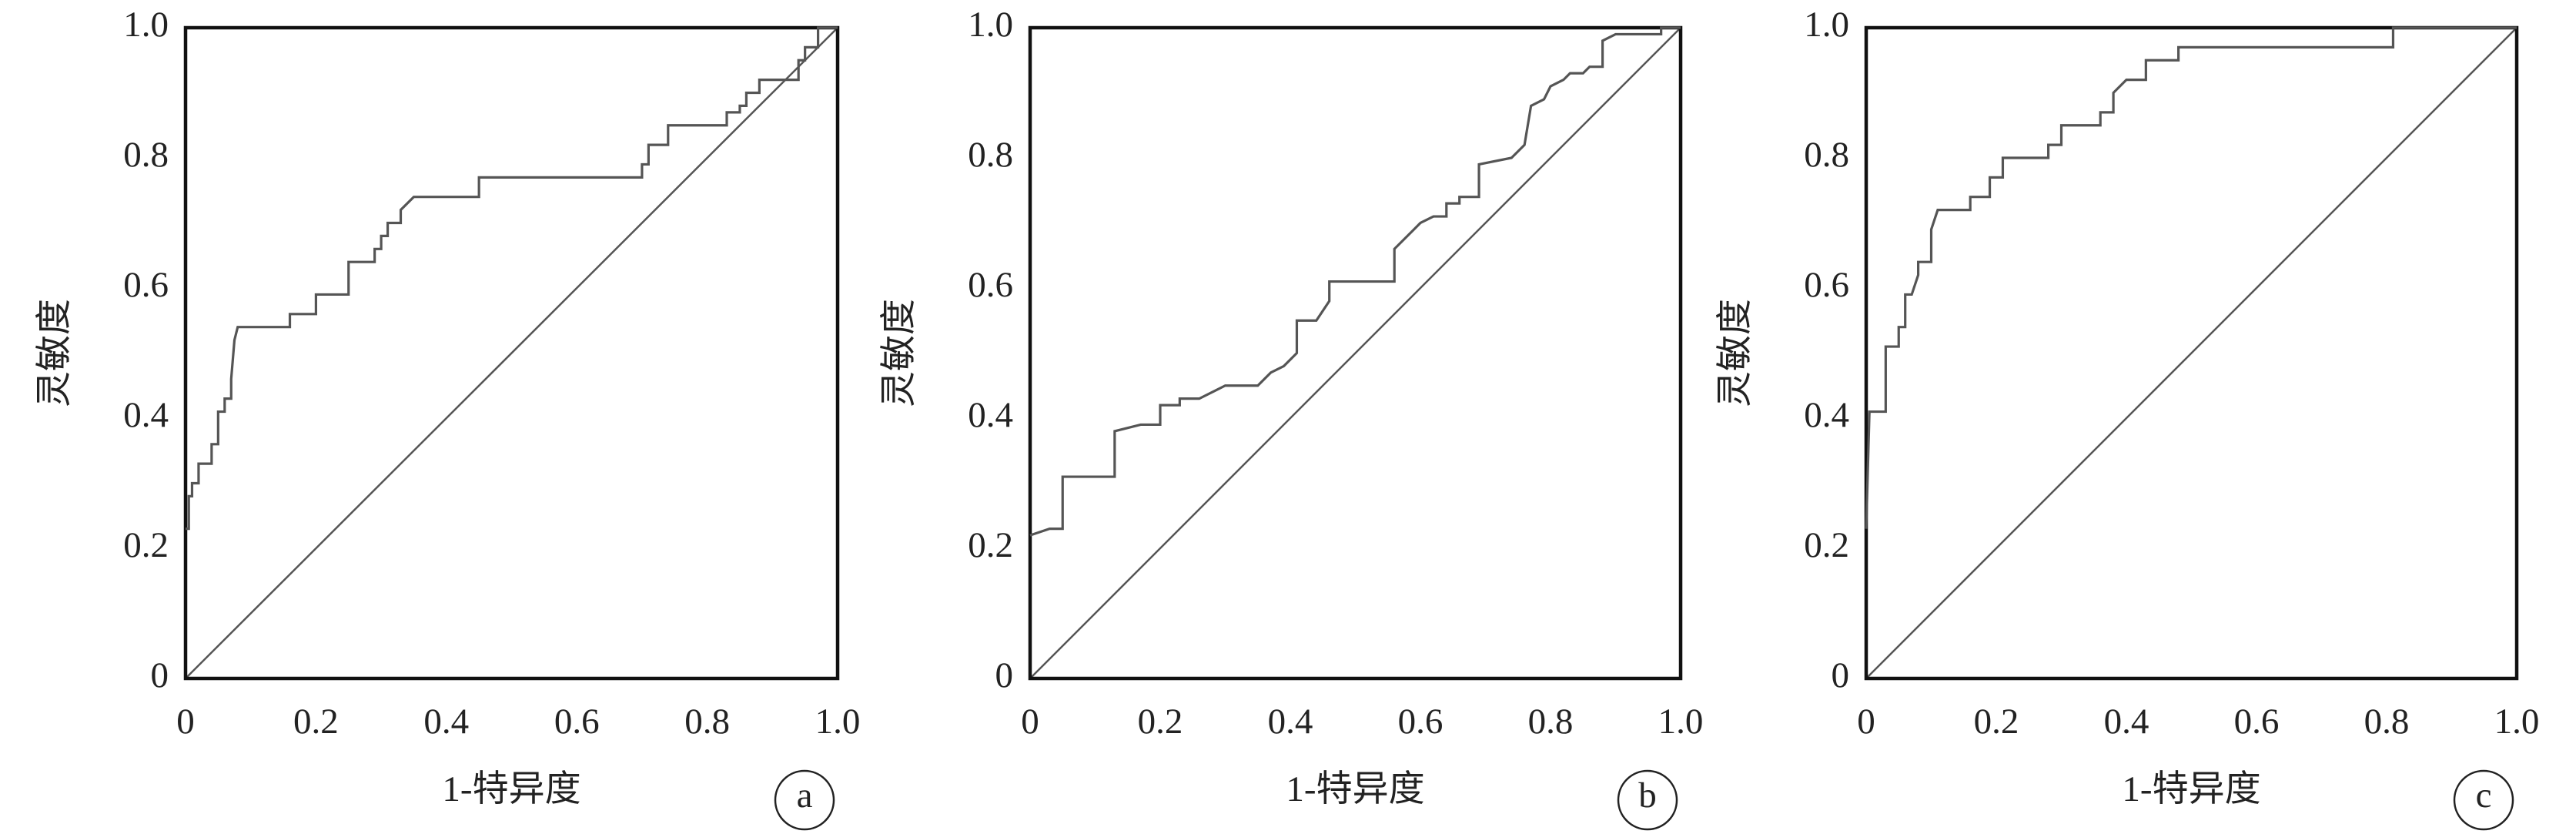 The image size is (2576, 834). Describe the element at coordinates (805, 795) in the screenshot. I see `panel-label: a` at that location.